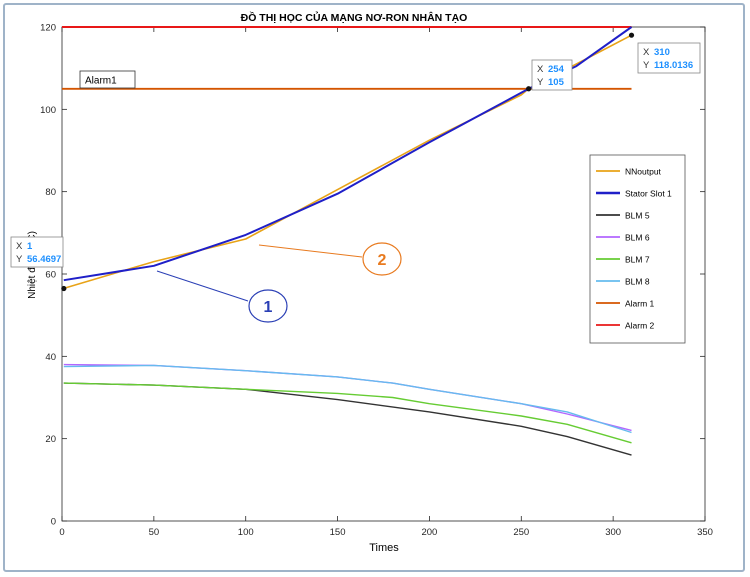 The width and height of the screenshot is (750, 577). I want to click on datatip: X 1Y 56.4697, so click(38, 264).